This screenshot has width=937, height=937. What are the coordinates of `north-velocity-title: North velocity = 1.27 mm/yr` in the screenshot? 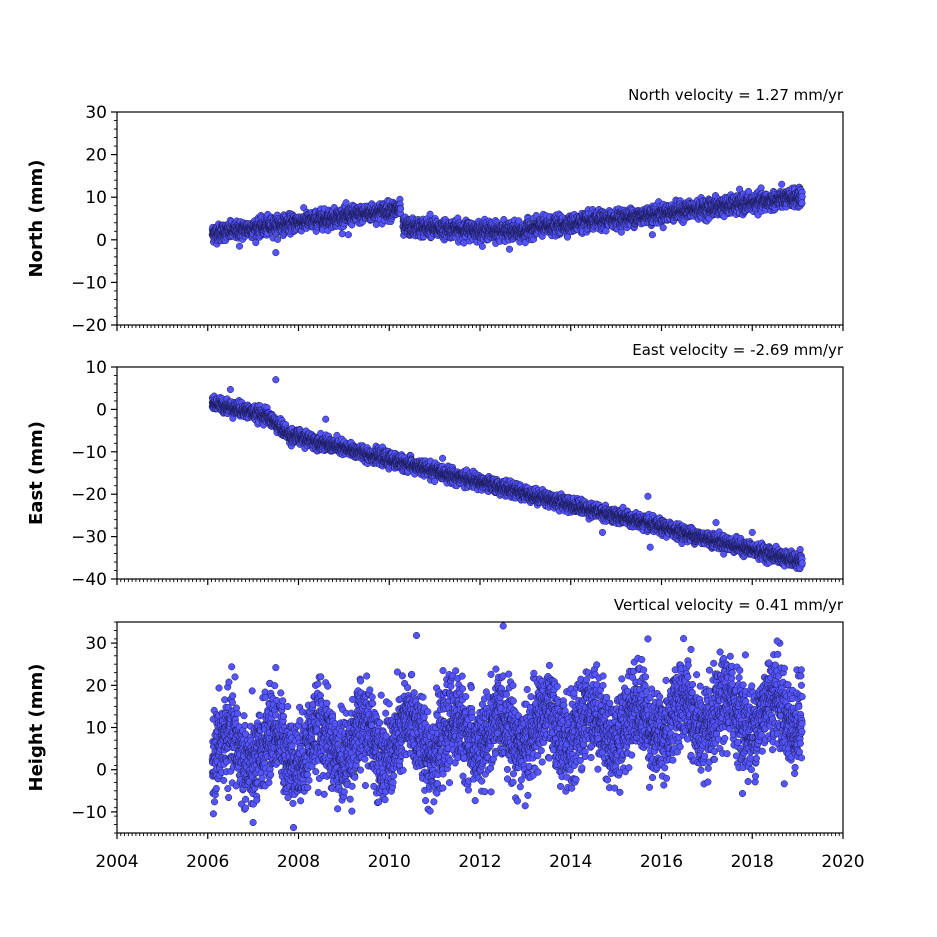 It's located at (736, 95).